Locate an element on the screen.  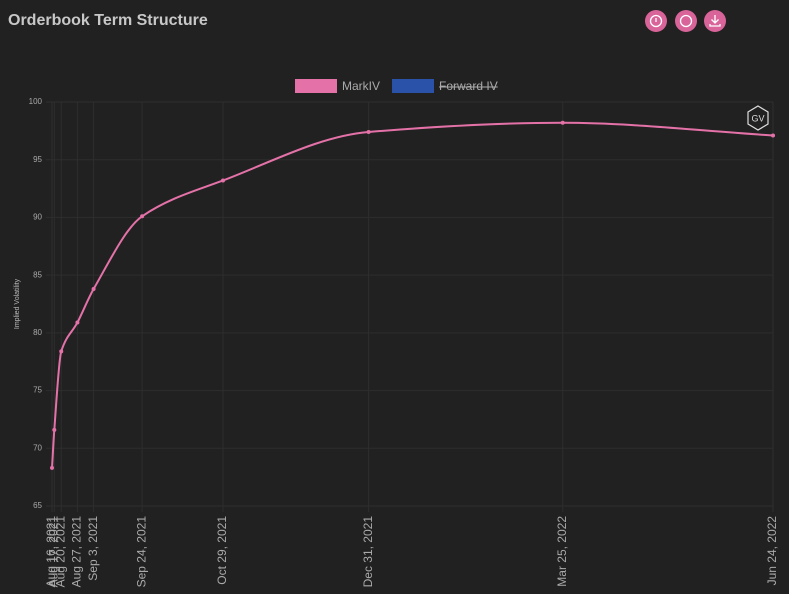
y-tick-label: 100 is located at coordinates (36, 101).